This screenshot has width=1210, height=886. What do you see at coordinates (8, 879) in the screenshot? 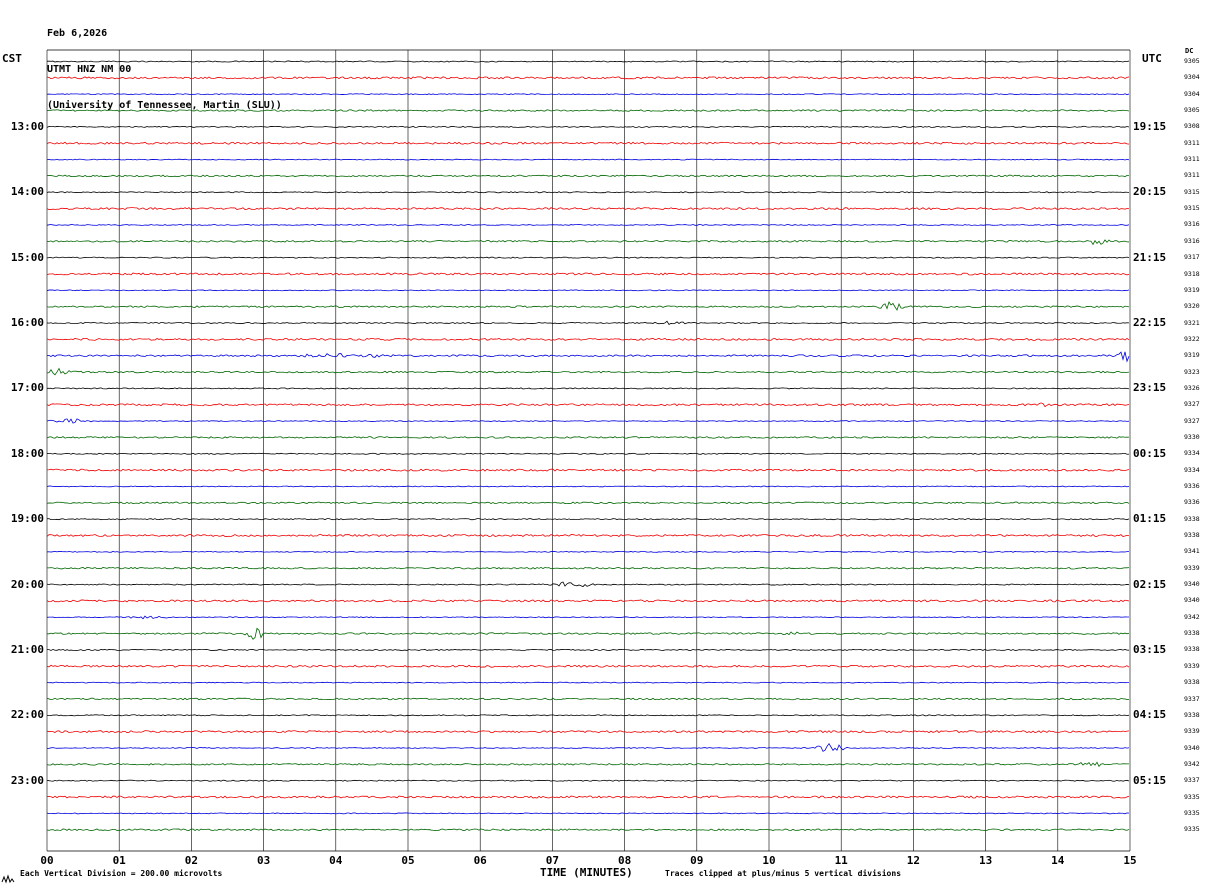
I see `logo-squiggle` at bounding box center [8, 879].